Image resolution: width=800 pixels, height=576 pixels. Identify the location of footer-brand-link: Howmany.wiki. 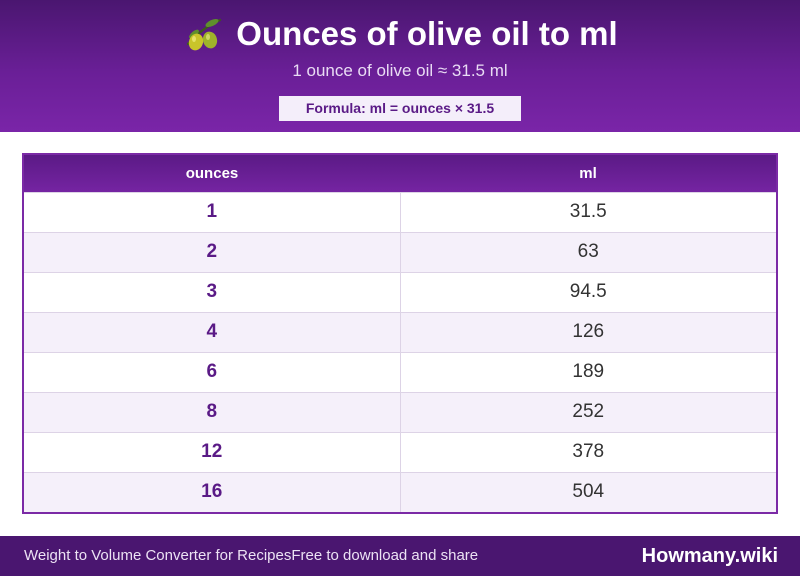
(709, 556).